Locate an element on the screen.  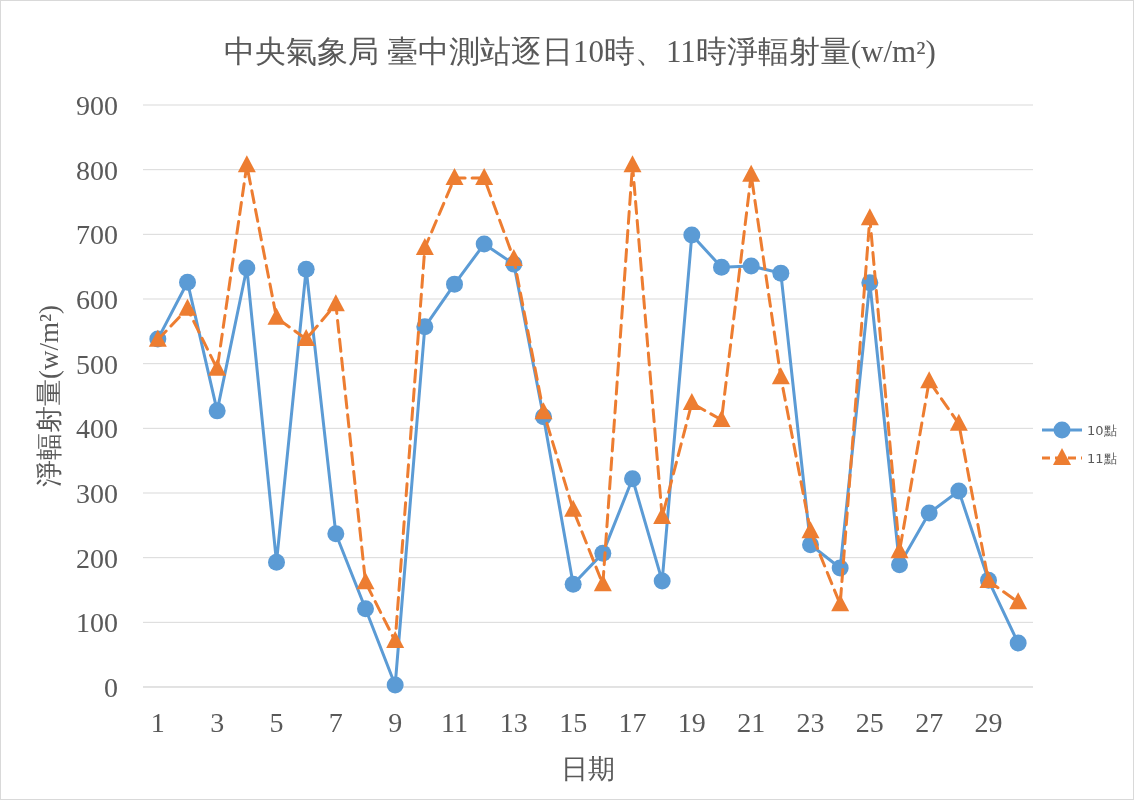
legend-label: 10點 is located at coordinates (1102, 430).